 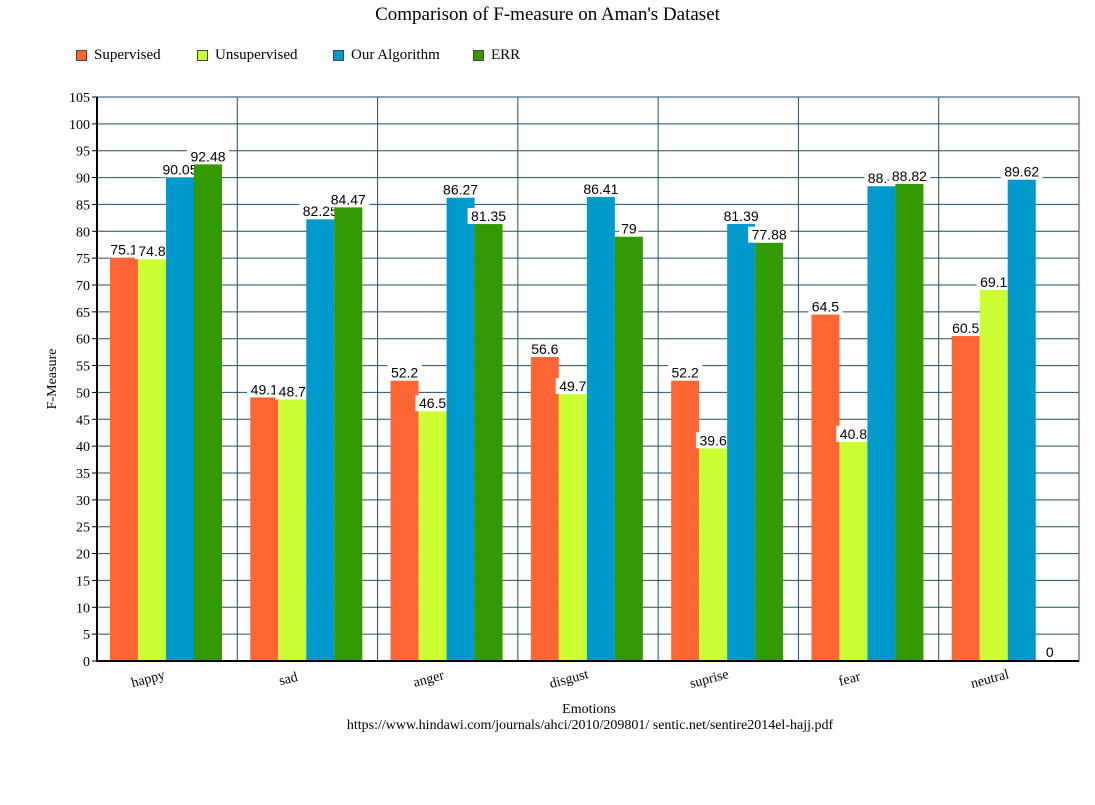 What do you see at coordinates (127, 55) in the screenshot?
I see `legend-label-supervised: Supervised` at bounding box center [127, 55].